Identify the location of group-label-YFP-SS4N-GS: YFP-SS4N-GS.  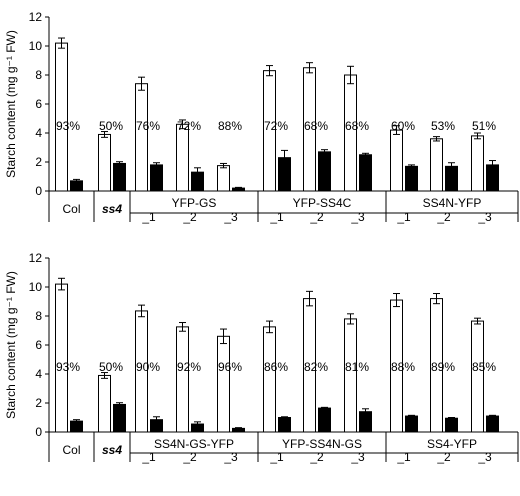
(322, 444).